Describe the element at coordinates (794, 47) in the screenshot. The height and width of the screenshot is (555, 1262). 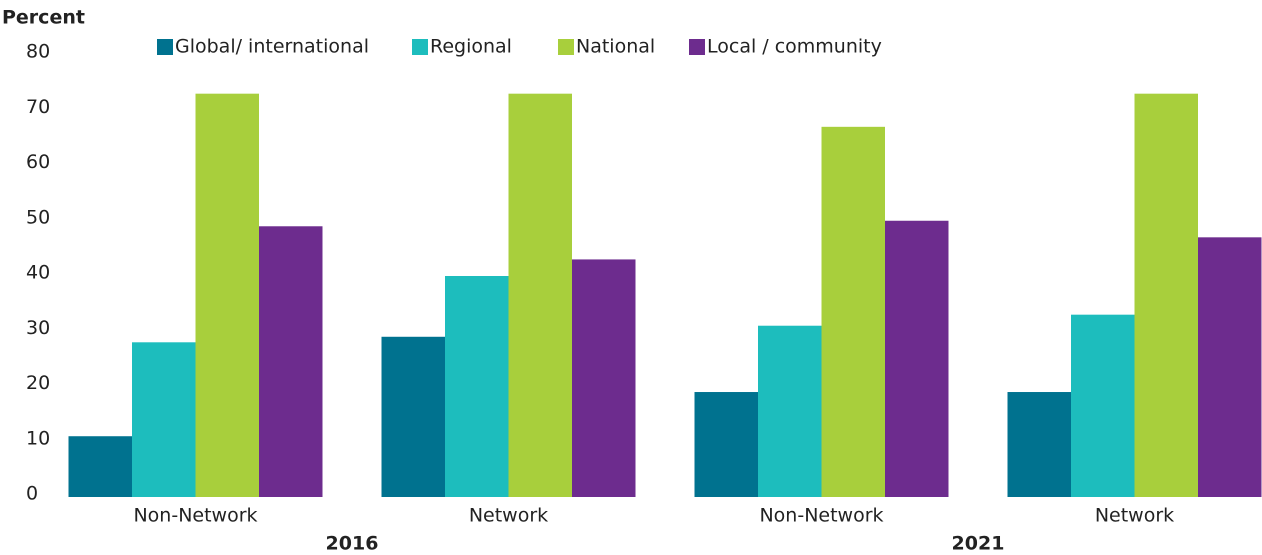
I see `legend-label: Local / community` at that location.